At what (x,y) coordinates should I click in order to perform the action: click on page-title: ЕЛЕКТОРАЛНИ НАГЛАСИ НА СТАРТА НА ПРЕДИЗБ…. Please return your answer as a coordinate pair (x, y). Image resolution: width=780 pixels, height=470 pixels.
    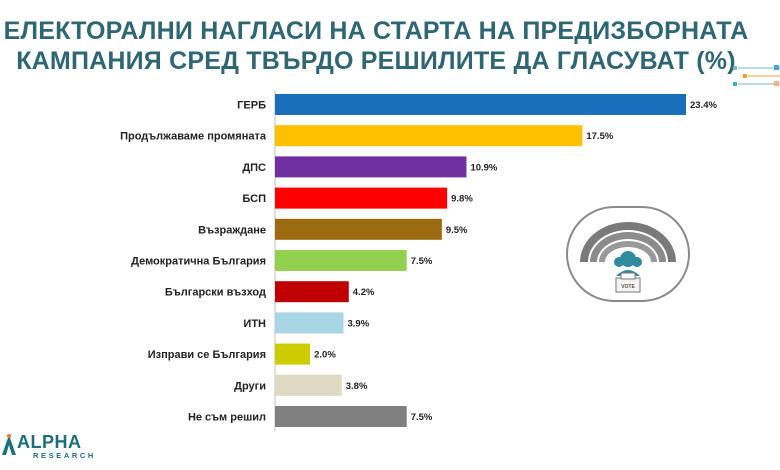
    Looking at the image, I should click on (376, 46).